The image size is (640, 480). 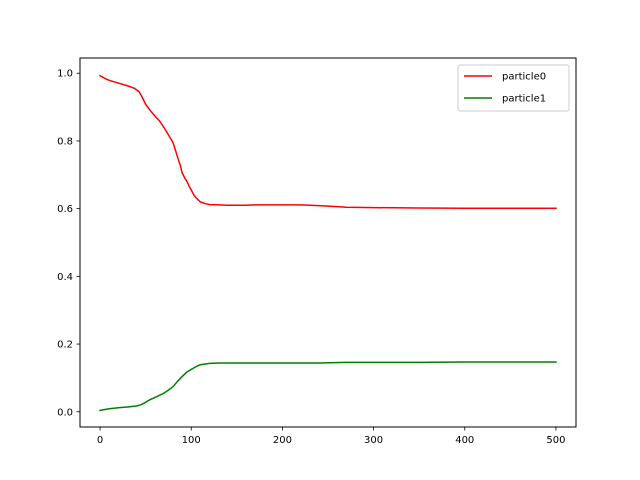 What do you see at coordinates (524, 77) in the screenshot?
I see `legend-label: particle0` at bounding box center [524, 77].